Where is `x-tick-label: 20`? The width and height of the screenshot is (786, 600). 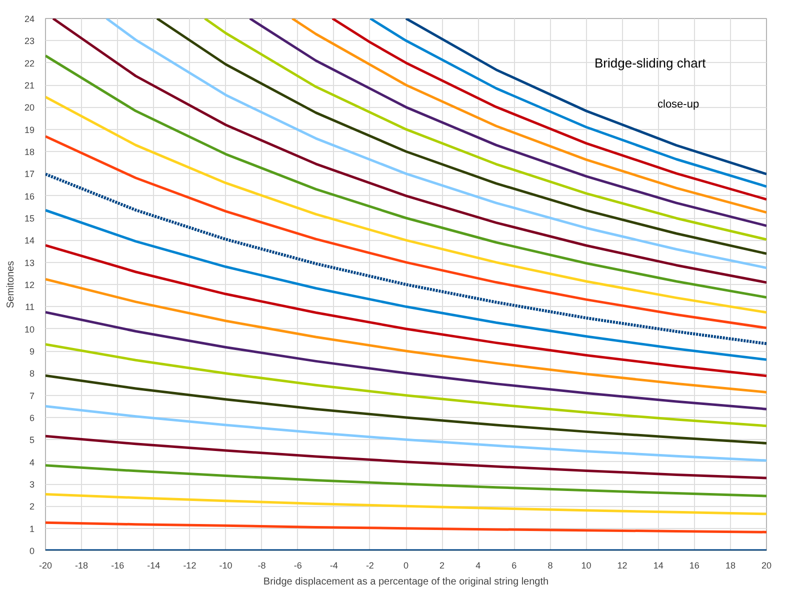 x-tick-label: 20 is located at coordinates (766, 565).